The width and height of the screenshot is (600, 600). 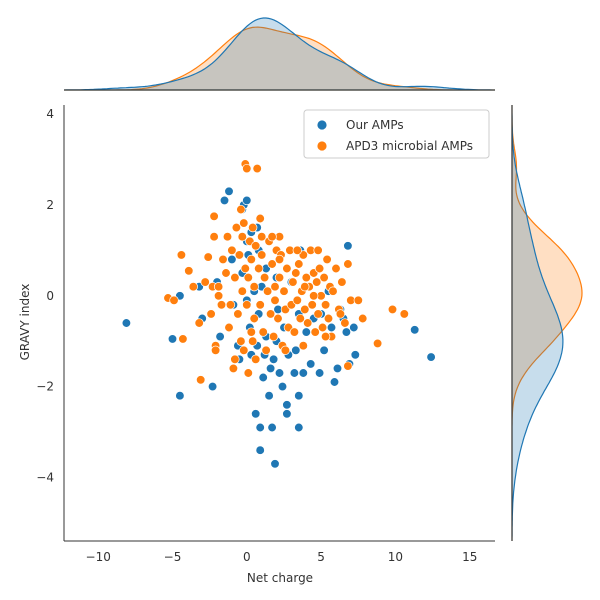 What do you see at coordinates (282, 557) in the screenshot?
I see `x-ticks: −10 −5 0 5 10 15` at bounding box center [282, 557].